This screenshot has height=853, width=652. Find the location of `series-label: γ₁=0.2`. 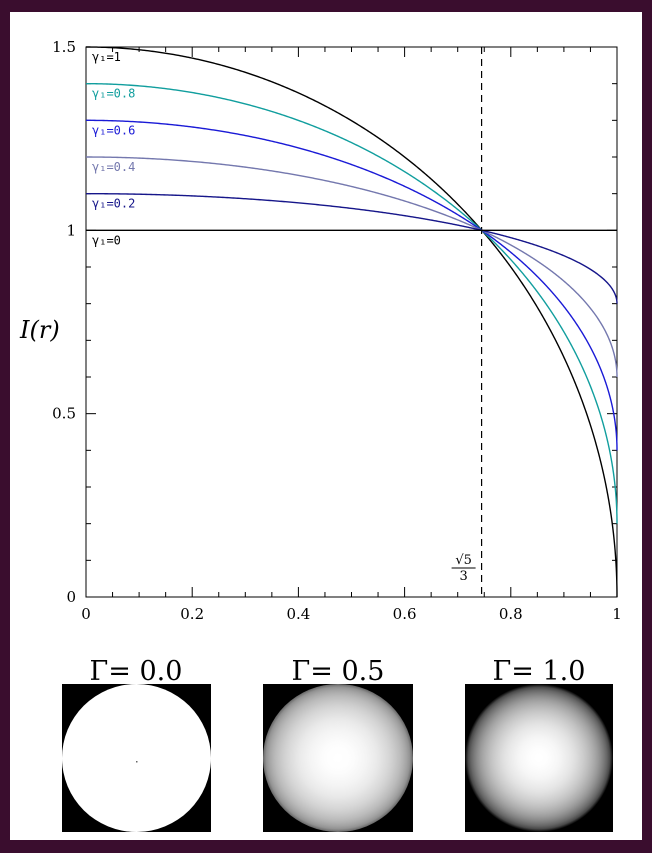

series-label: γ₁=0.2 is located at coordinates (113, 204).